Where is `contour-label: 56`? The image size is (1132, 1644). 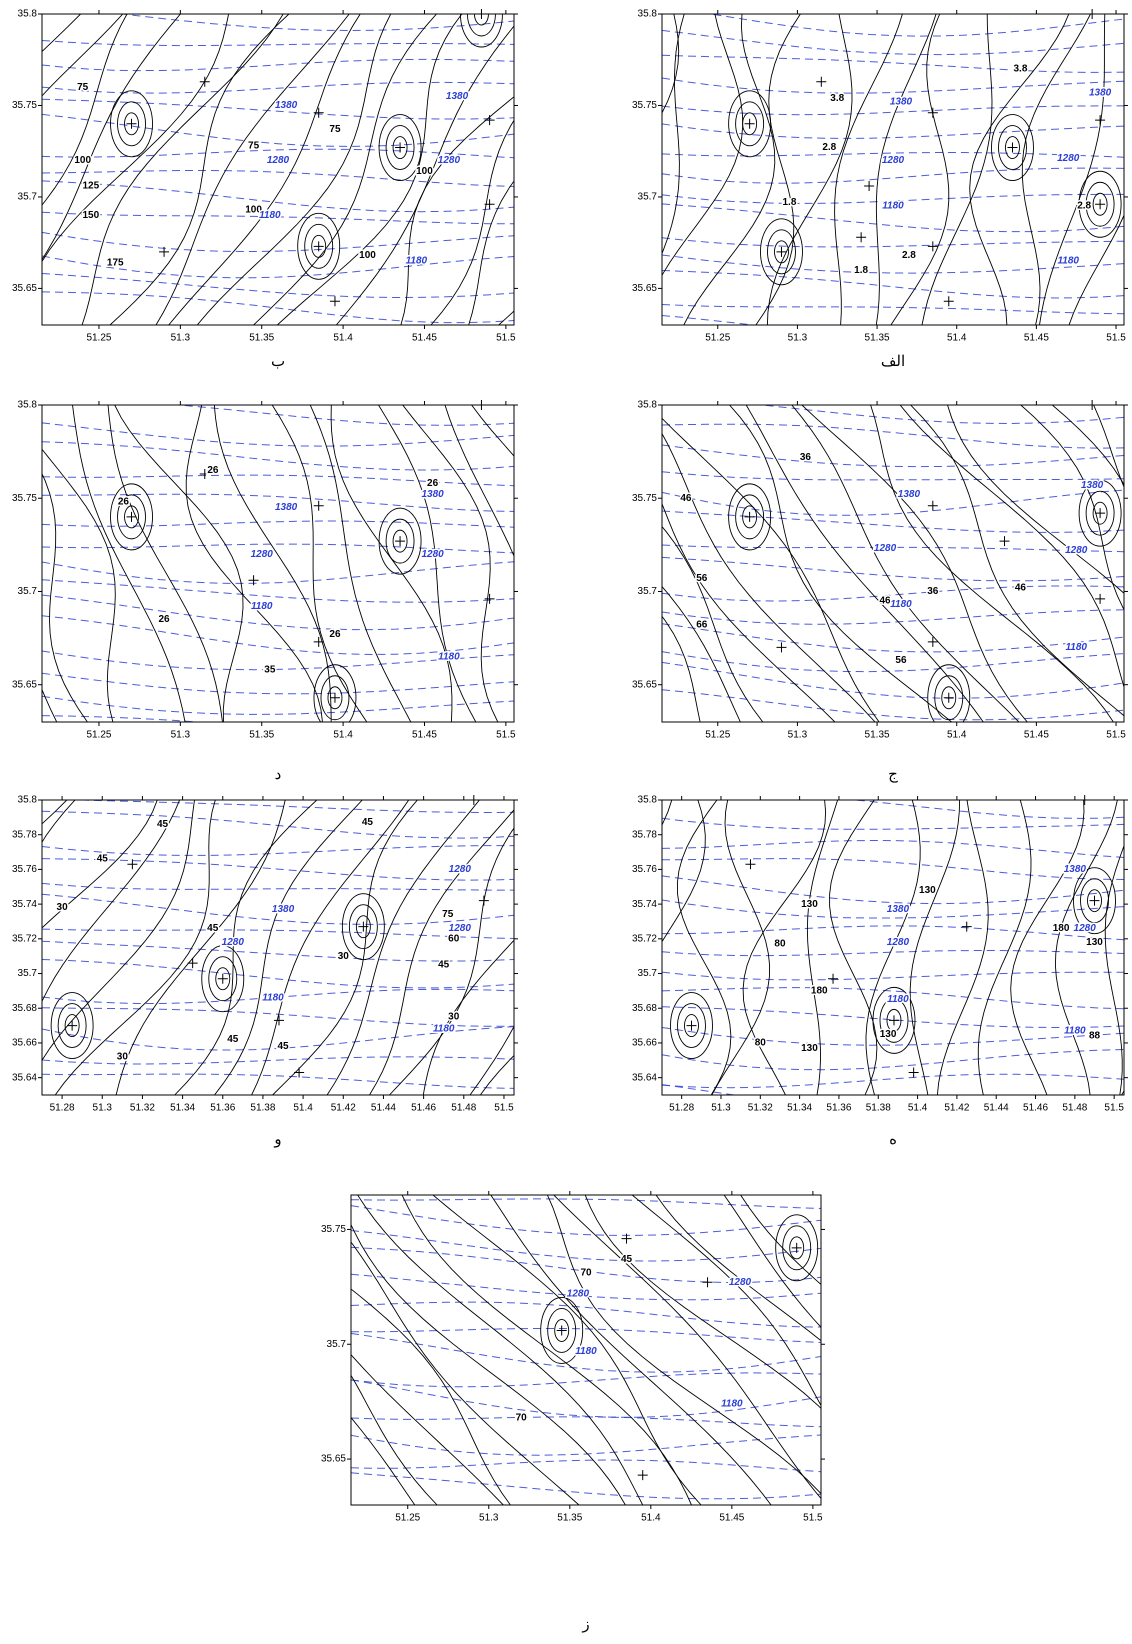 contour-label: 56 is located at coordinates (702, 578).